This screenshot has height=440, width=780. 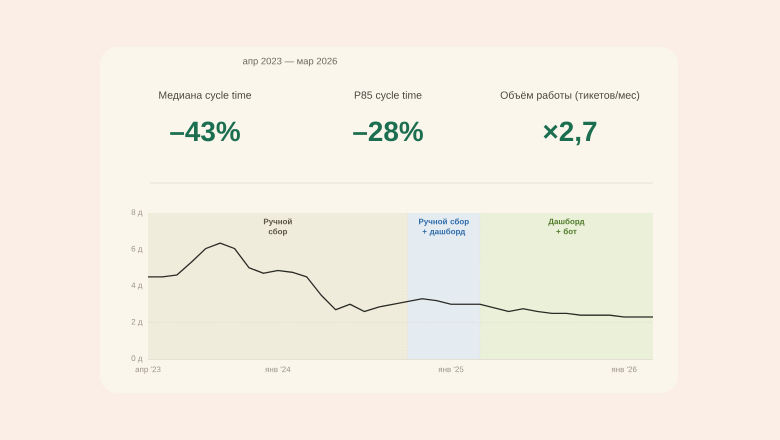 What do you see at coordinates (388, 132) in the screenshot?
I see `text: –28%` at bounding box center [388, 132].